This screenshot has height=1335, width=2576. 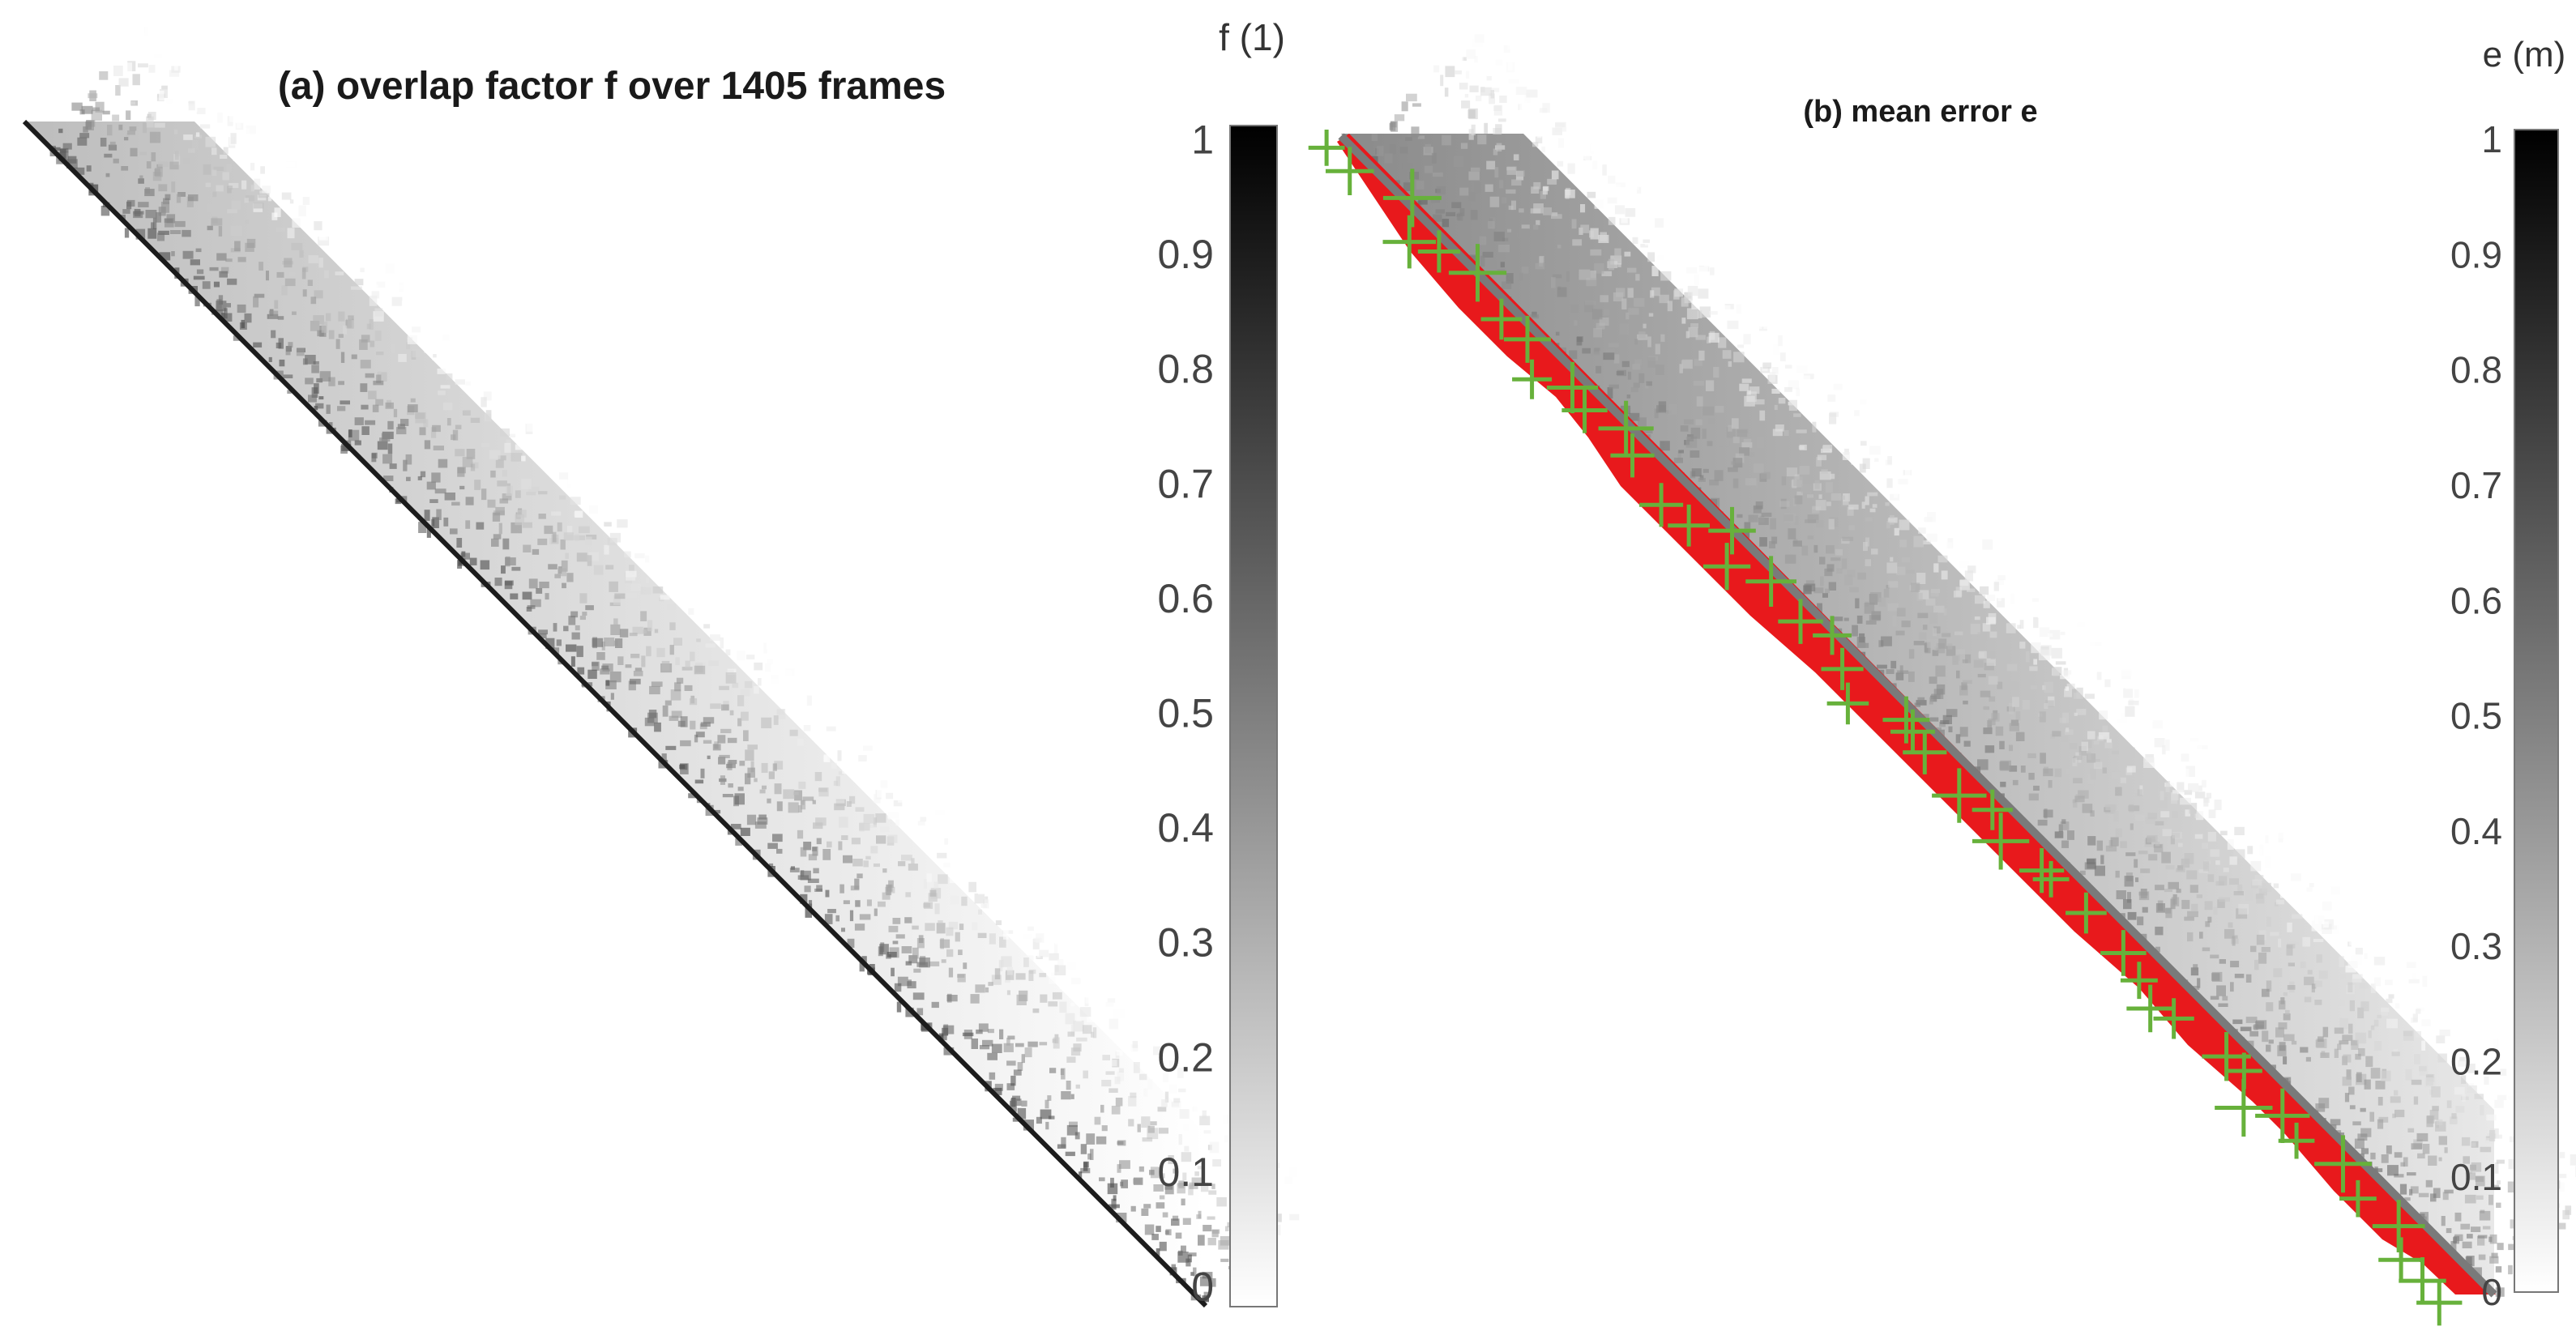 I want to click on colorbar-tick-label: 0.8, so click(x=1185, y=369).